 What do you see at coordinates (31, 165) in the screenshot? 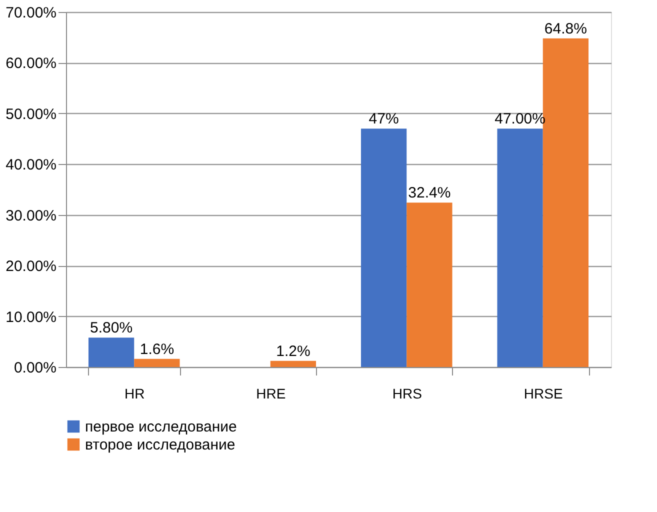
I see `y-tick-label: 40.00%` at bounding box center [31, 165].